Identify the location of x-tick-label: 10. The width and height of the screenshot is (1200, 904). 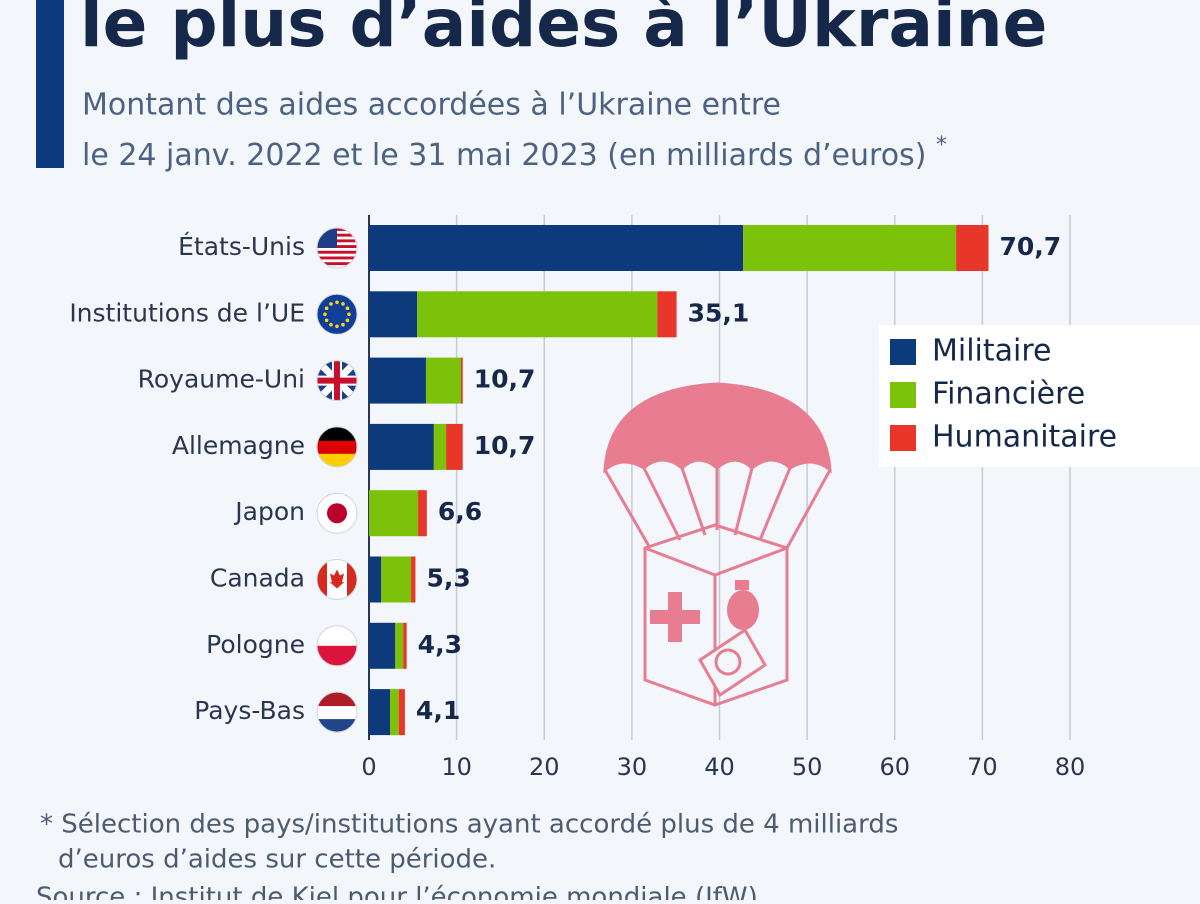
(456, 767).